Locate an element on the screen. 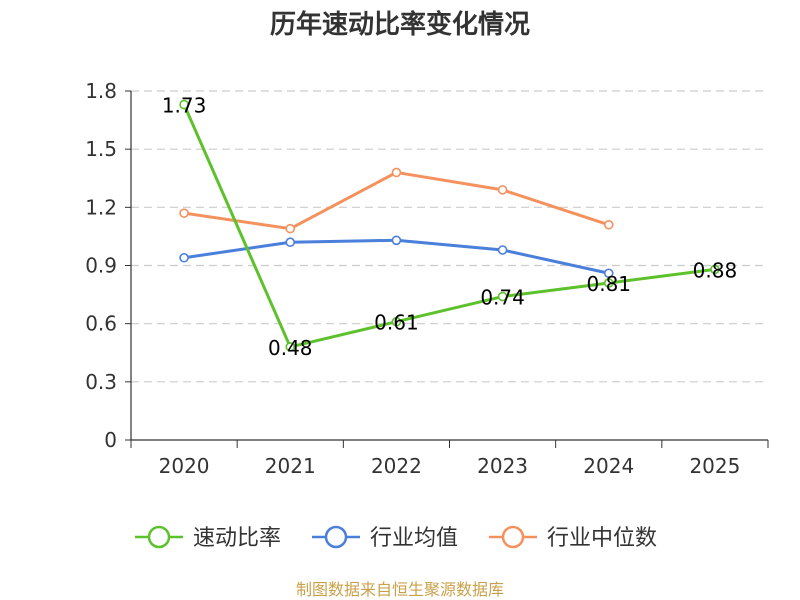 The height and width of the screenshot is (600, 800). data-label: 0.88 is located at coordinates (715, 270).